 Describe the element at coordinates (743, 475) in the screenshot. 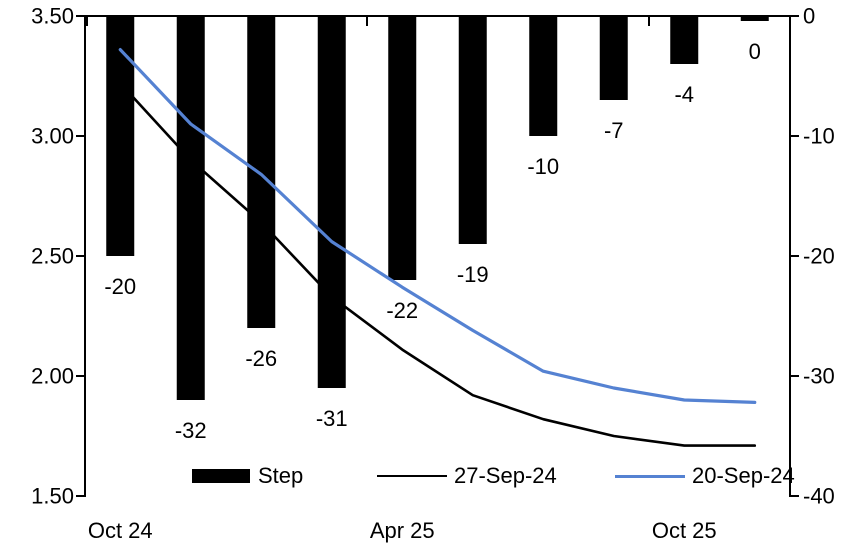

I see `legend-label-20-sep-24: 20-Sep-24` at that location.